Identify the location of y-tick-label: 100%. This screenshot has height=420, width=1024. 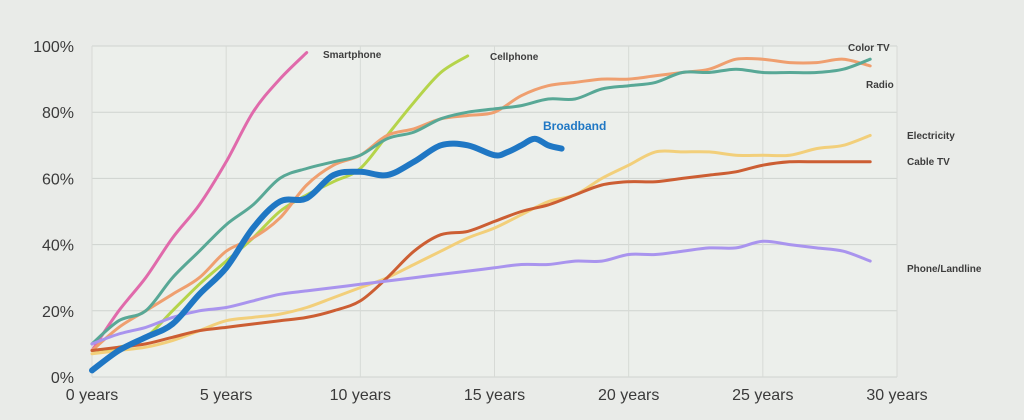
(53, 47).